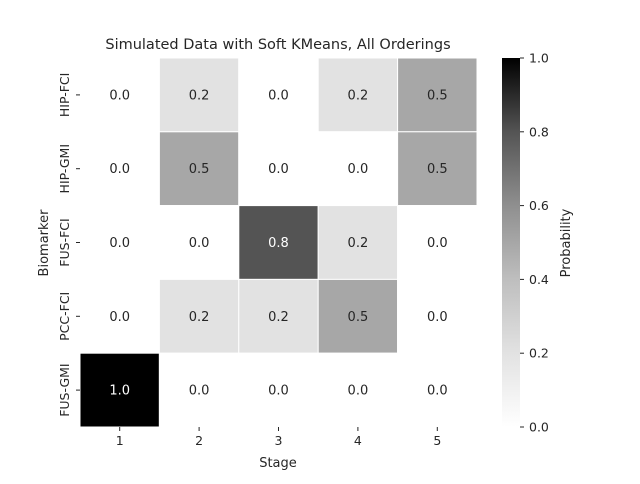 This screenshot has width=640, height=484. I want to click on x-axis-label: Stage, so click(278, 463).